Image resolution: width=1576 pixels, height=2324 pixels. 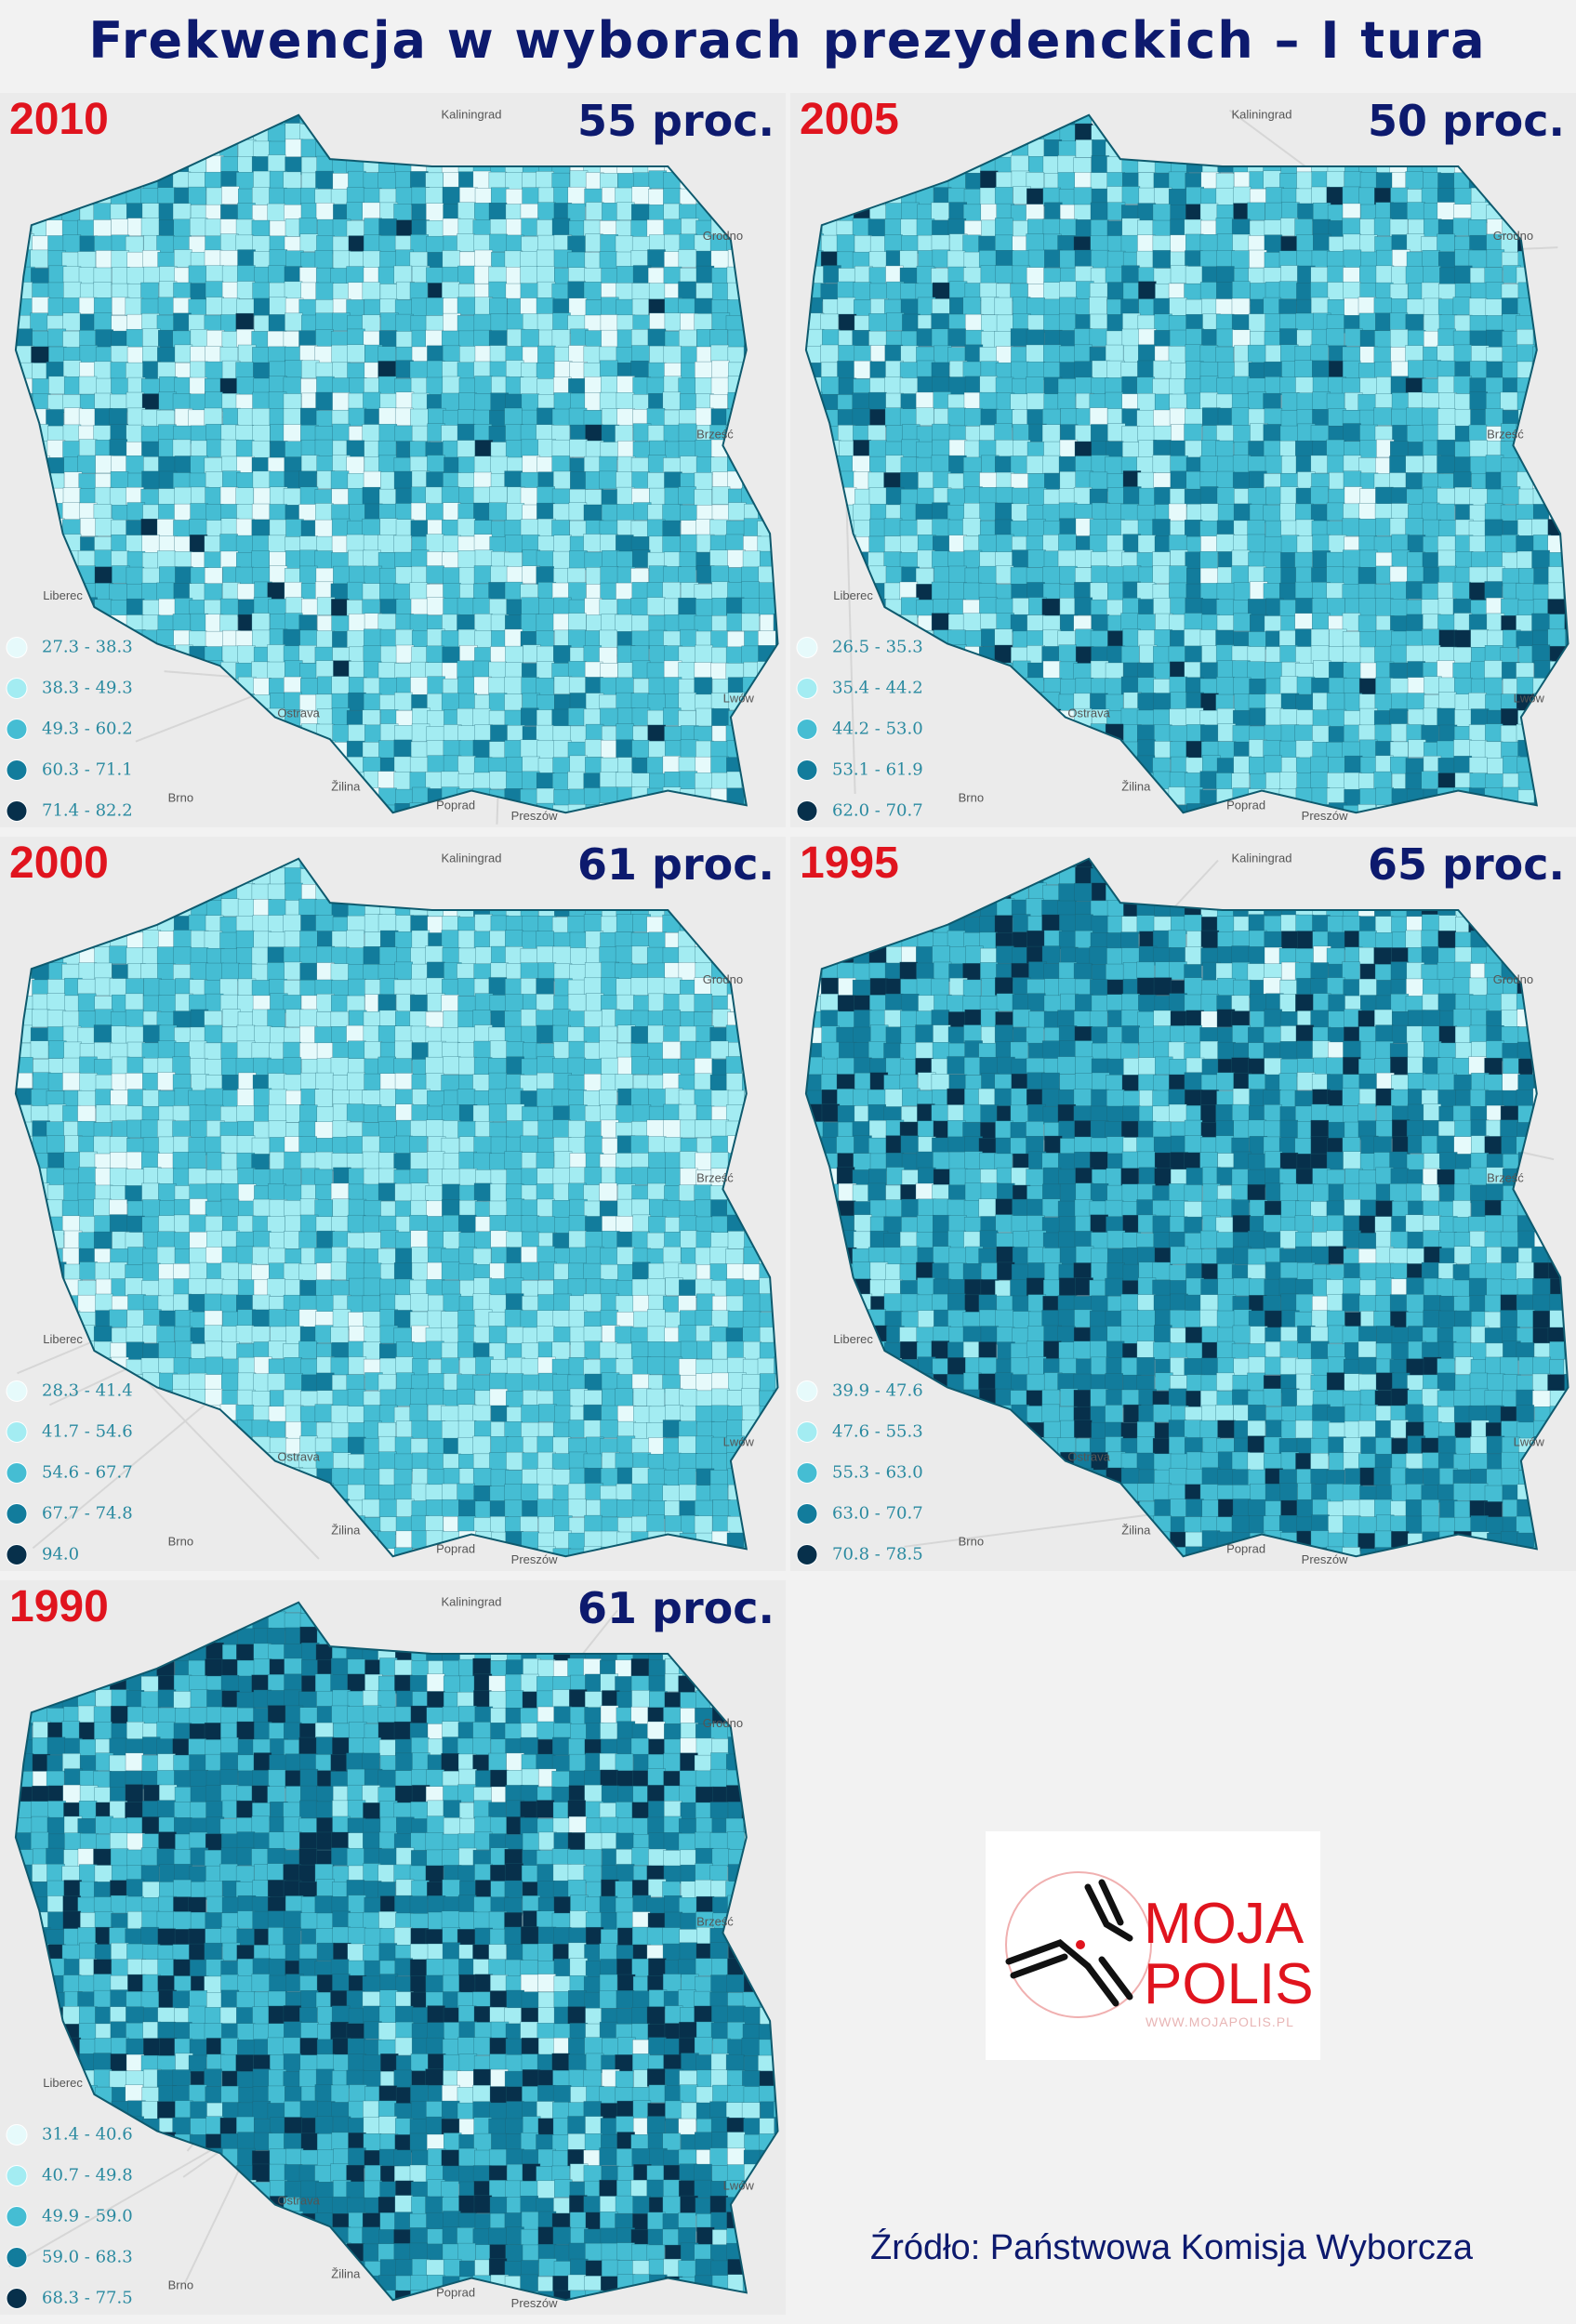 What do you see at coordinates (1136, 787) in the screenshot?
I see `basemap-label: Žilina` at bounding box center [1136, 787].